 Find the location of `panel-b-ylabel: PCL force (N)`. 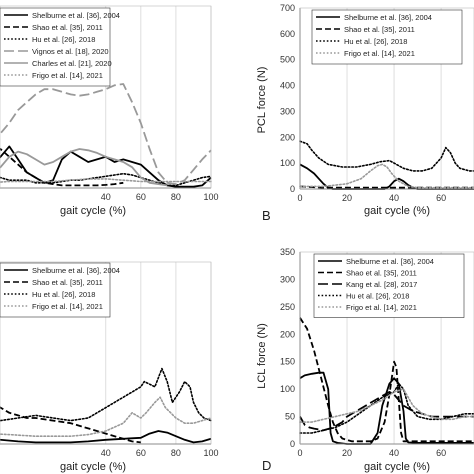

panel-b-ylabel: PCL force (N) is located at coordinates (262, 100).